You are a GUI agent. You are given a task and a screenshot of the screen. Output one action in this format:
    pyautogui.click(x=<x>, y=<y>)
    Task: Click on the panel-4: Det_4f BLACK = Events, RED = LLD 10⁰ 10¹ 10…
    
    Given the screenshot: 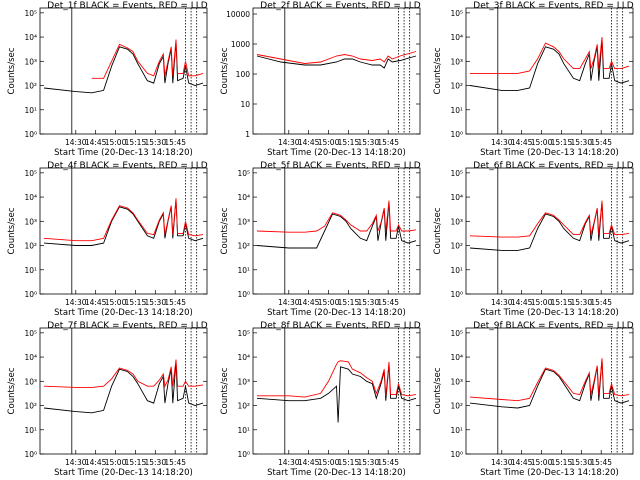 What is the action you would take?
    pyautogui.click(x=107, y=239)
    